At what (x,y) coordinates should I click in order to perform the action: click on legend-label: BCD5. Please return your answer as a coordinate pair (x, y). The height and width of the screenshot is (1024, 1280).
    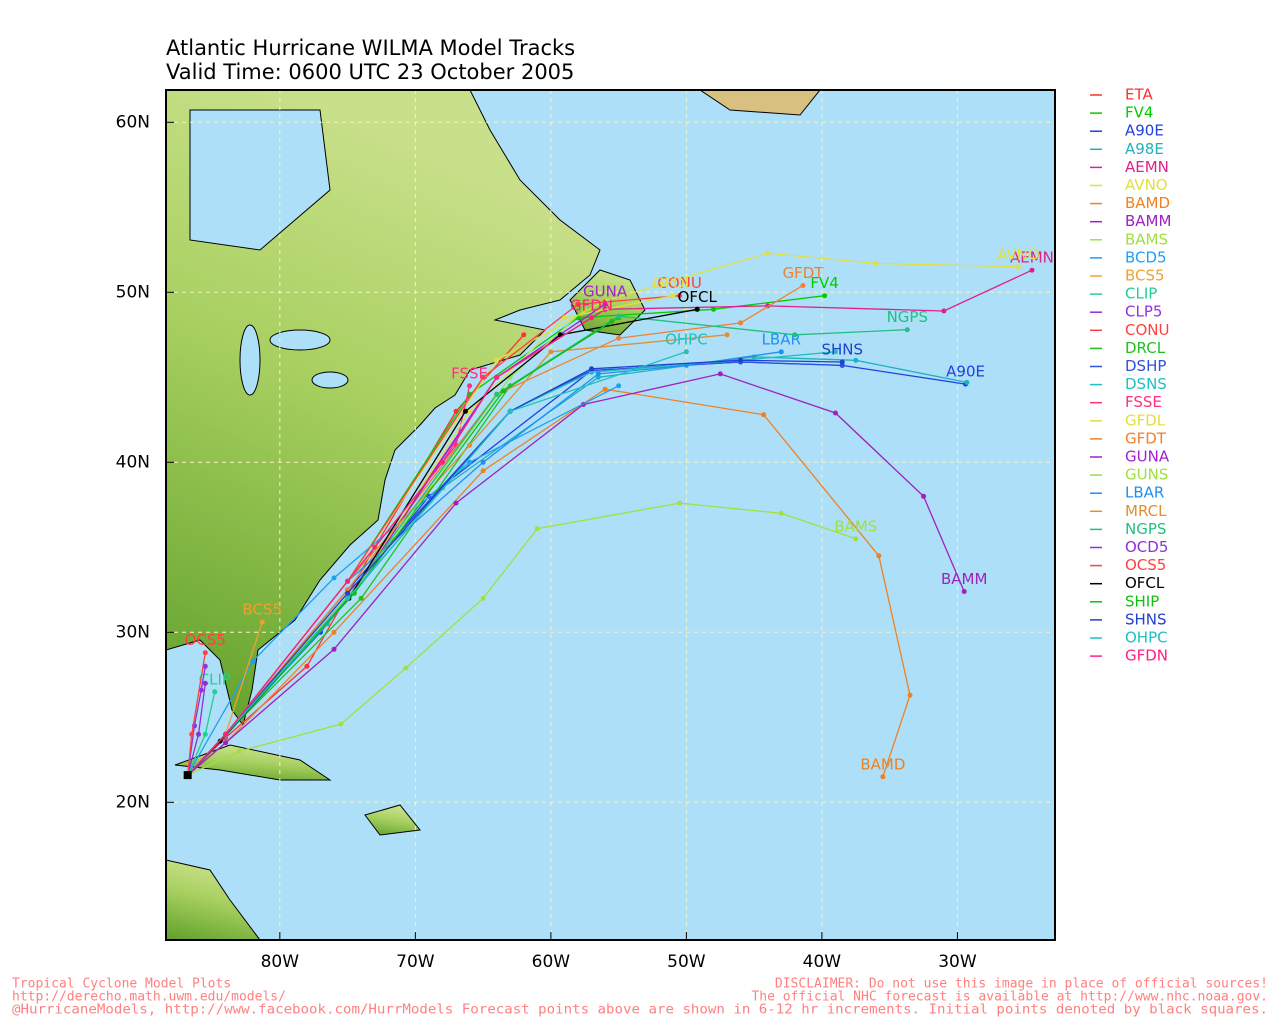
    Looking at the image, I should click on (1146, 257).